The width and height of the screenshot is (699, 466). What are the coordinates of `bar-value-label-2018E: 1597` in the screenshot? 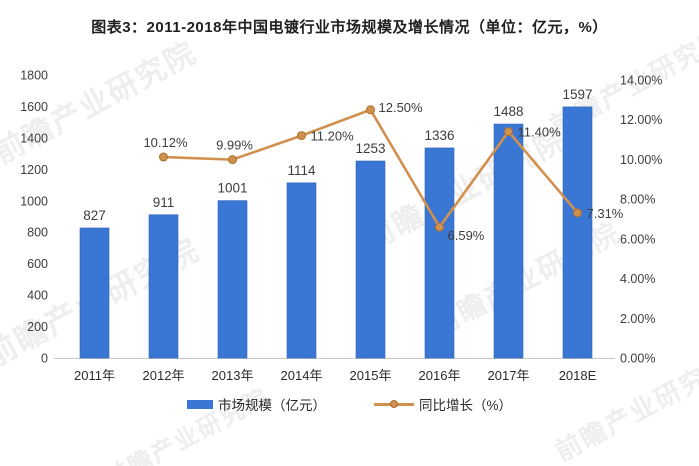 It's located at (577, 94).